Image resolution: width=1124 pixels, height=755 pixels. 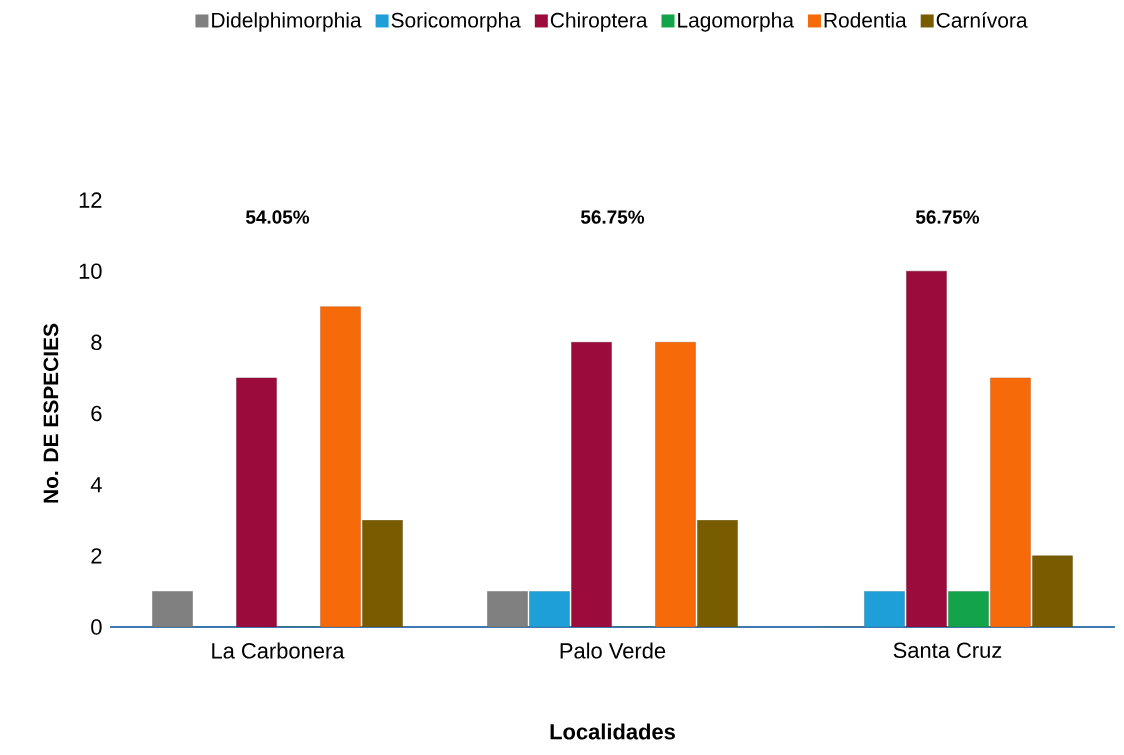 What do you see at coordinates (96, 342) in the screenshot?
I see `y-tick-label: 8` at bounding box center [96, 342].